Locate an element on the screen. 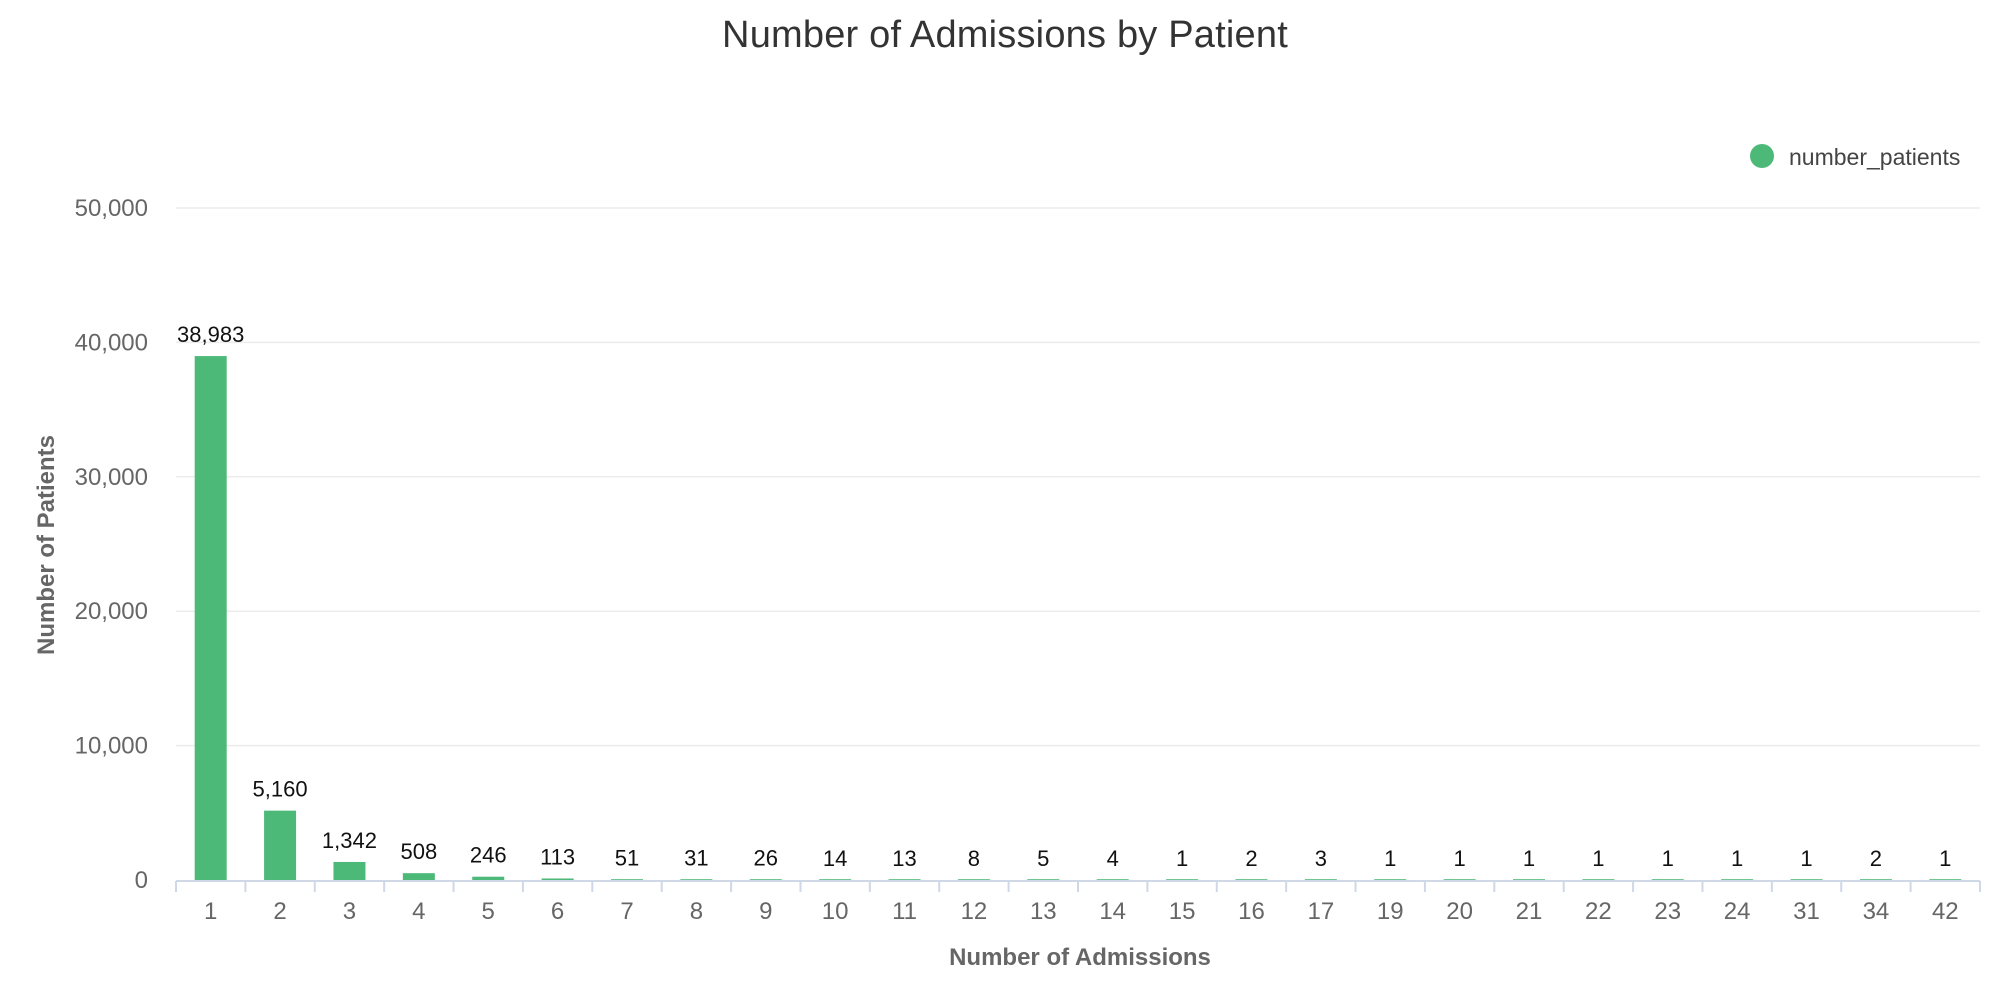 The image size is (2000, 984). y-tick-label: 50,000 is located at coordinates (111, 208).